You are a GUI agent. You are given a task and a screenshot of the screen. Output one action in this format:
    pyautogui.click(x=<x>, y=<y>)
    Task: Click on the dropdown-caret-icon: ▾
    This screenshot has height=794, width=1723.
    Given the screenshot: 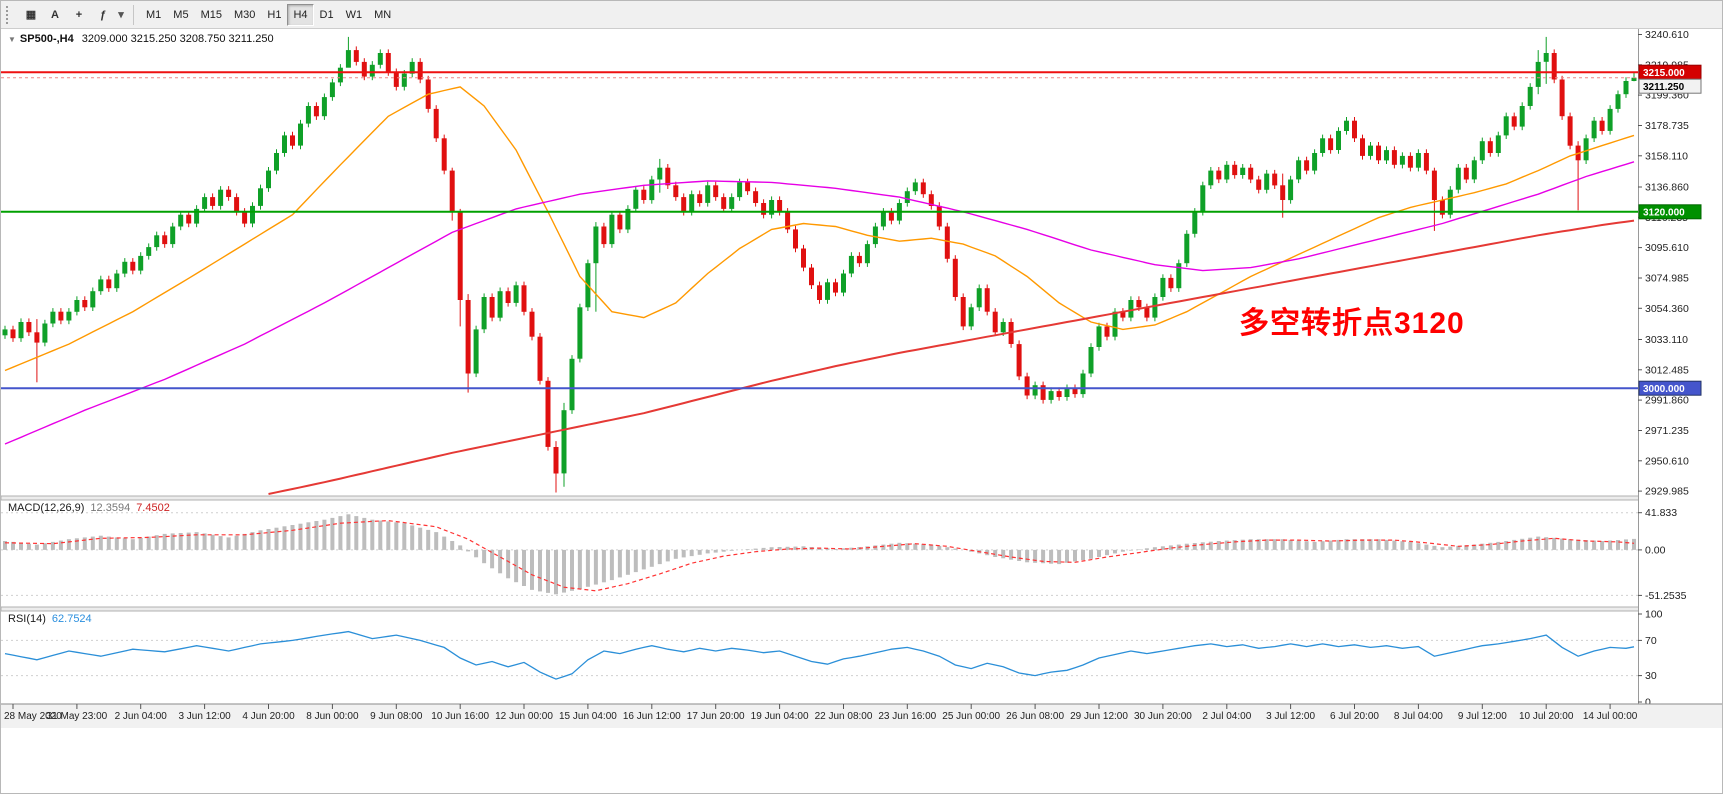 What is the action you would take?
    pyautogui.click(x=121, y=14)
    